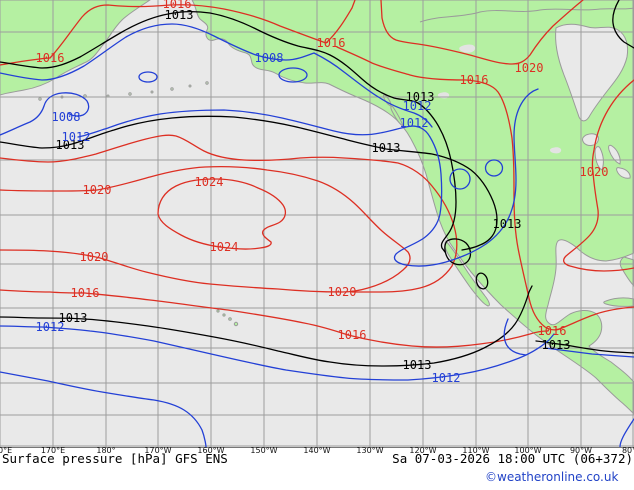 This screenshot has width=634, height=490. What do you see at coordinates (227, 318) in the screenshot?
I see `land-hawaii` at bounding box center [227, 318].